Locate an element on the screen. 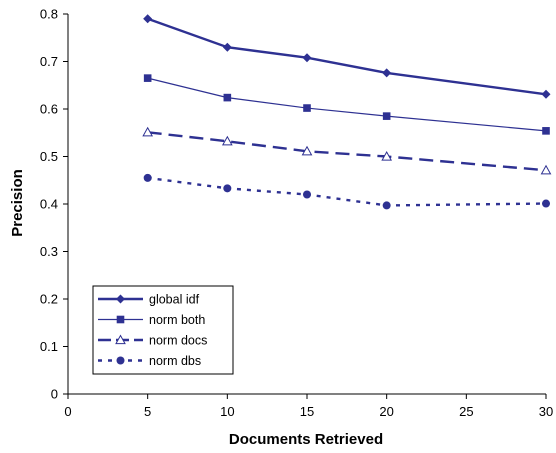 This screenshot has width=556, height=453. series-norm-both is located at coordinates (346, 104).